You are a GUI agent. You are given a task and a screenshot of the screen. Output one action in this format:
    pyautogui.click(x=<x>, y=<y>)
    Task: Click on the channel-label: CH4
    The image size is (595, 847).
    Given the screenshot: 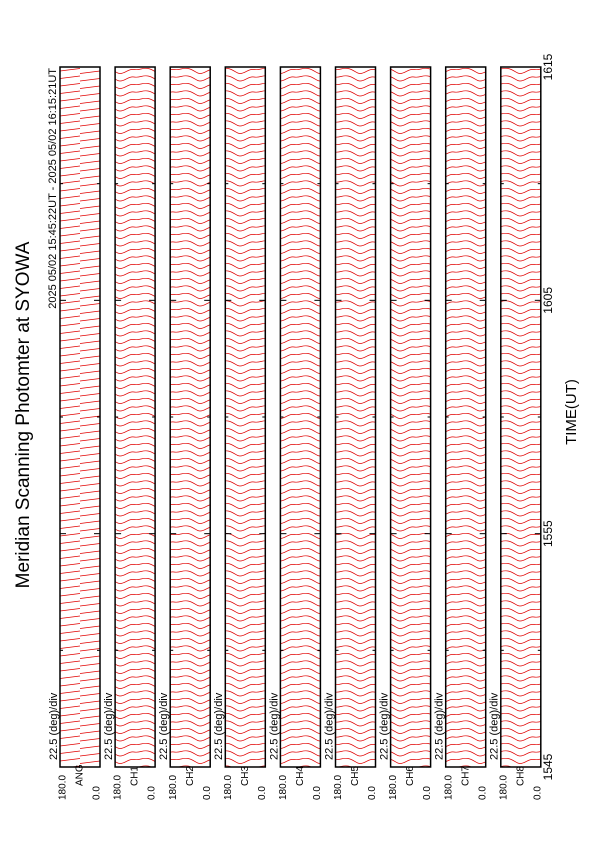 What is the action you would take?
    pyautogui.click(x=300, y=776)
    